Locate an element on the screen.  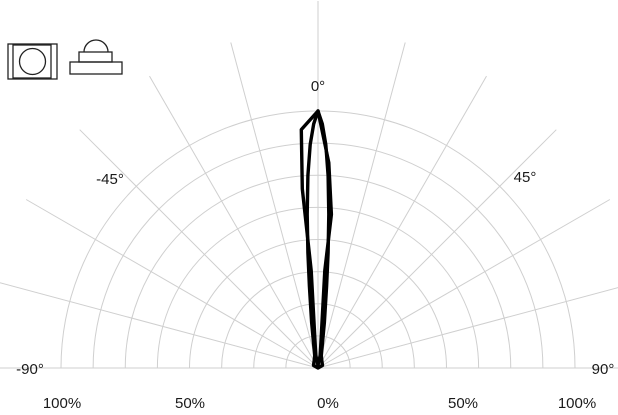
angle-label-0: 0° is located at coordinates (318, 86).